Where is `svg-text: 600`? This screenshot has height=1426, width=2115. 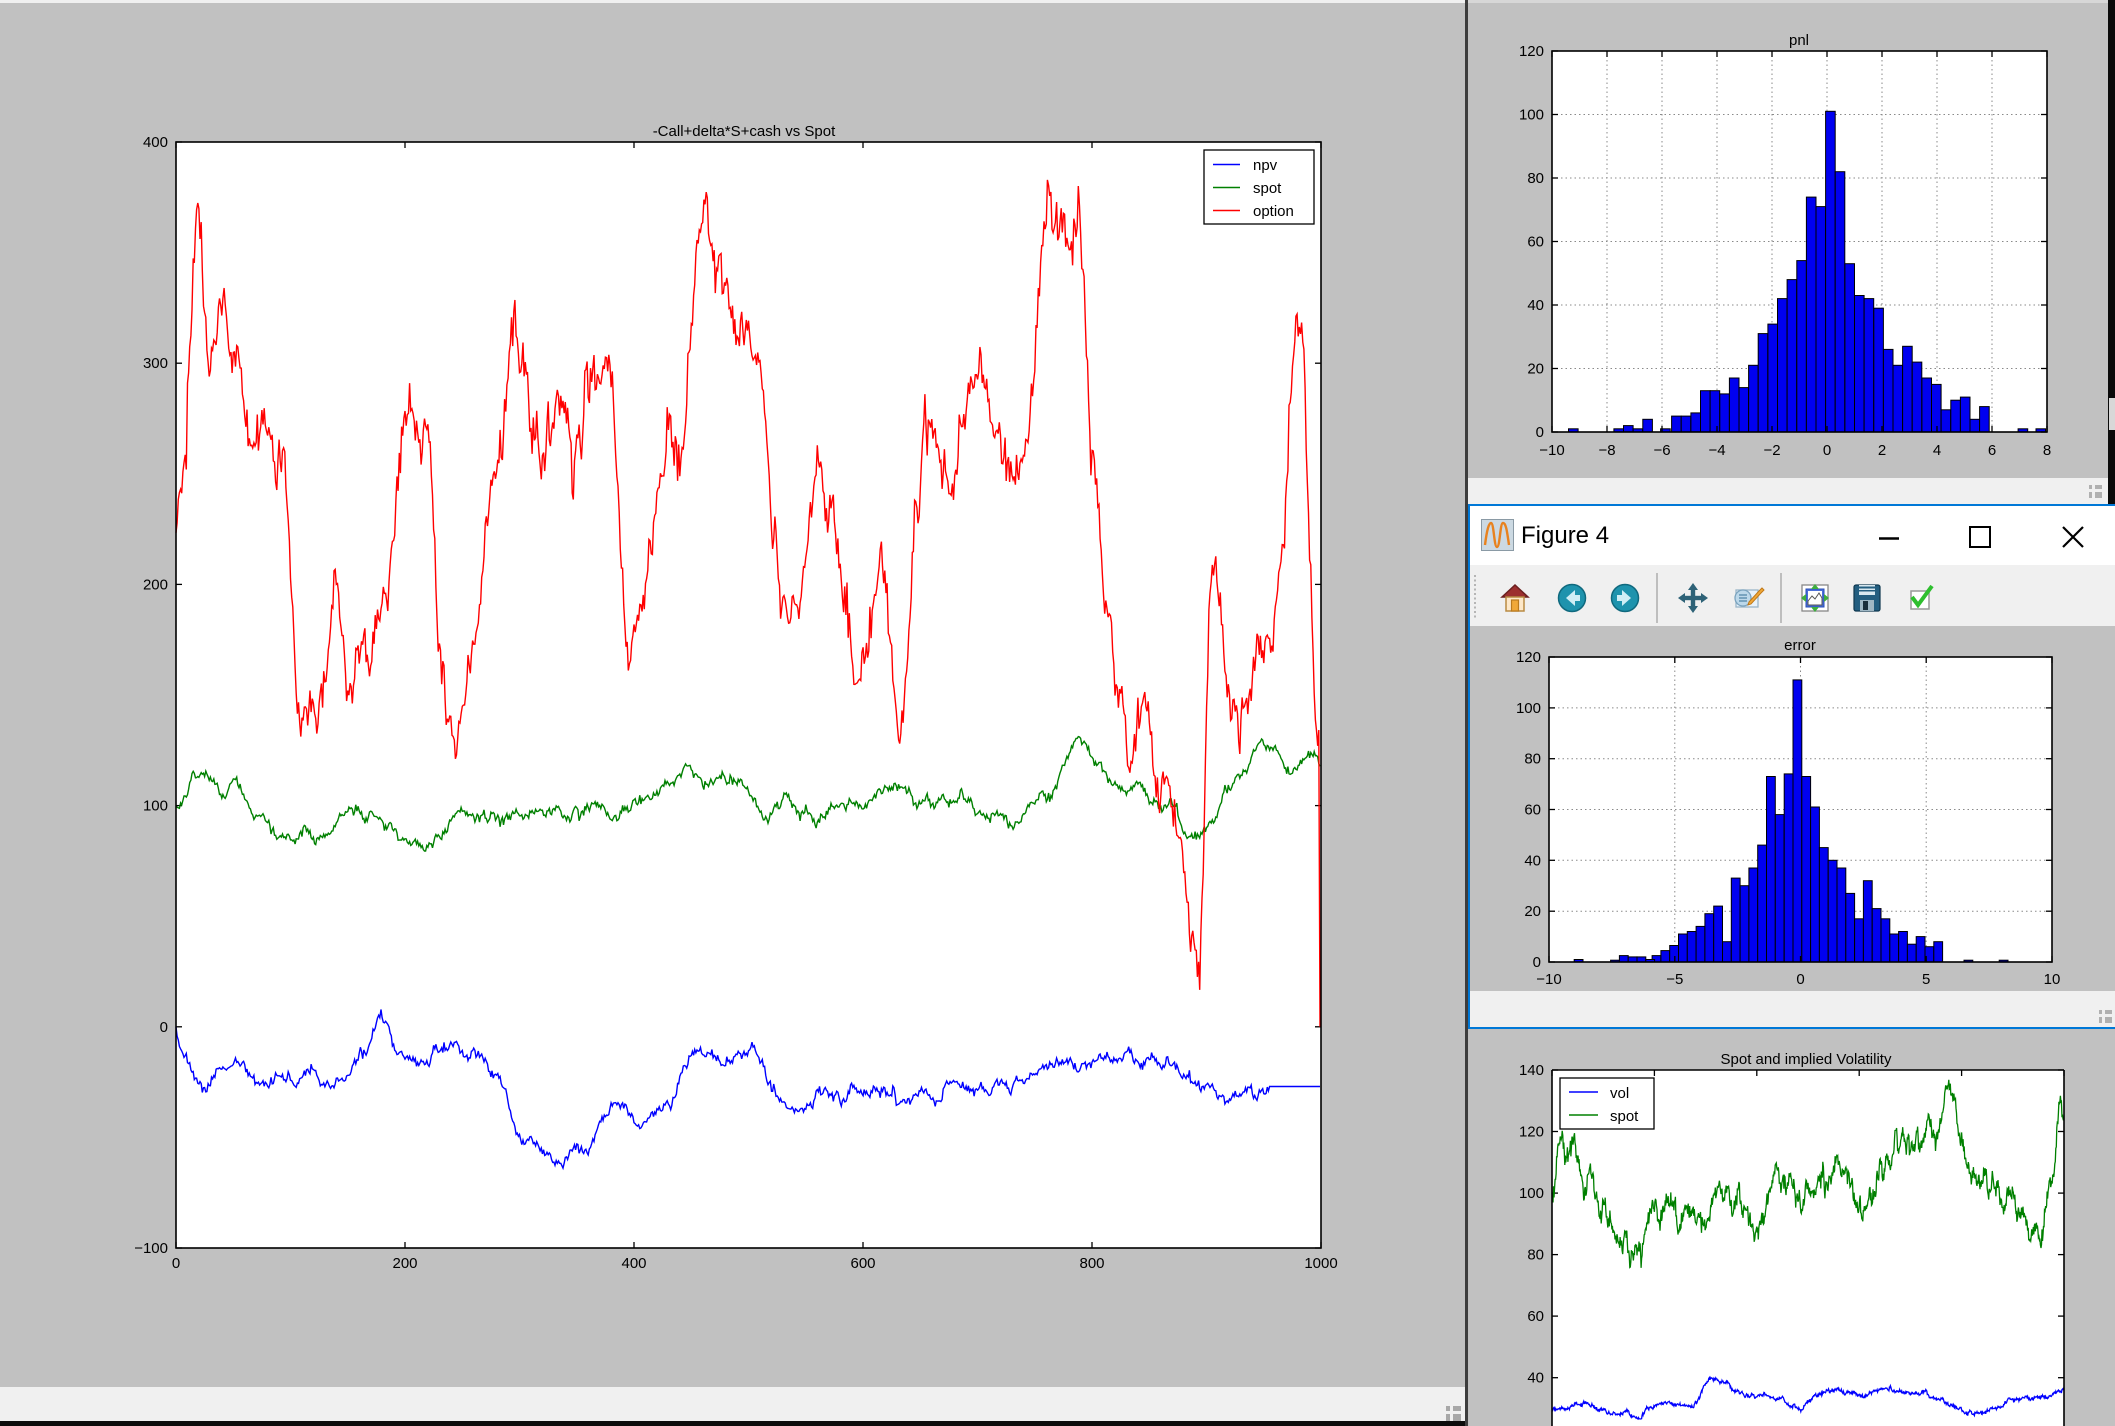
svg-text: 600 is located at coordinates (862, 1263).